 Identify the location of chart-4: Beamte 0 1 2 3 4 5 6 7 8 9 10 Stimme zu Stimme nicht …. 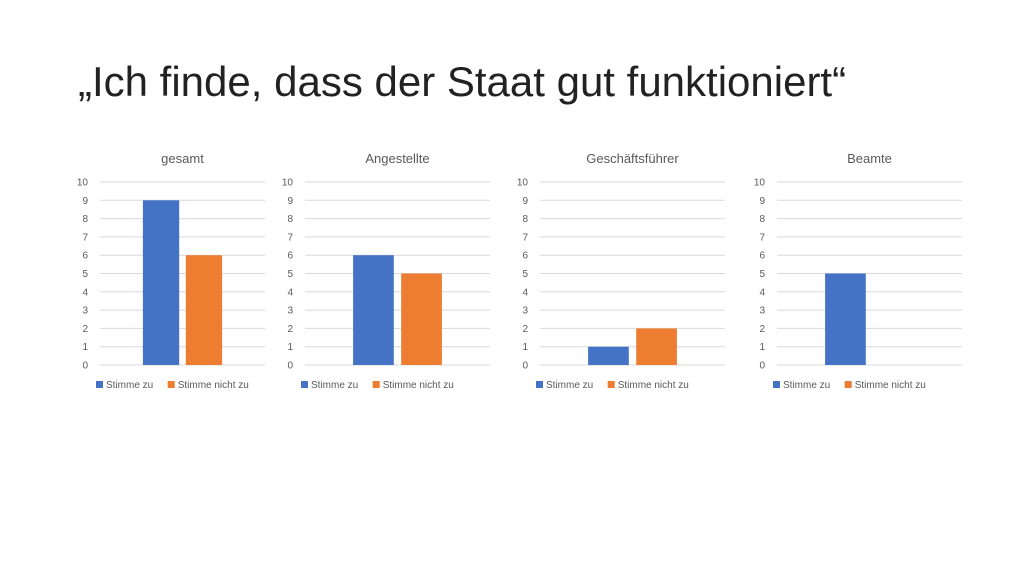
(858, 271).